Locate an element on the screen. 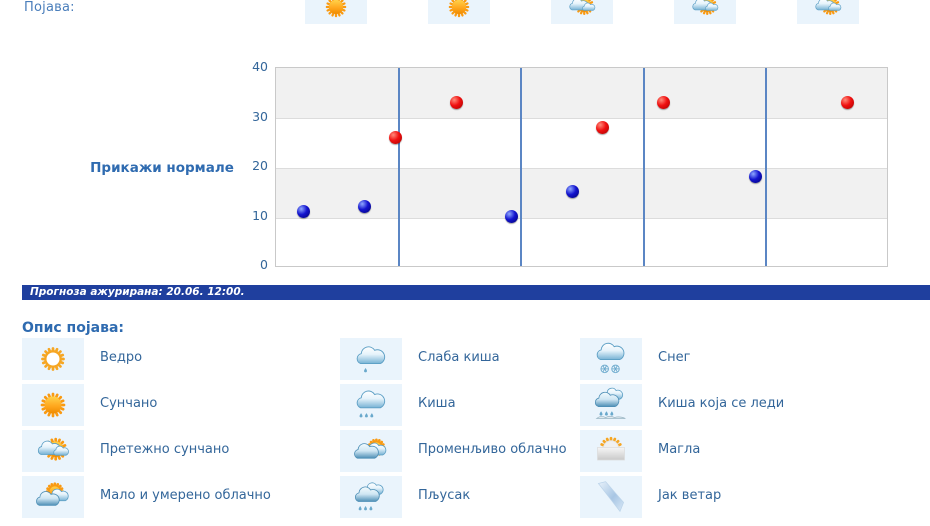 The image size is (930, 526). top-phenomena-row: Појава: is located at coordinates (465, 13).